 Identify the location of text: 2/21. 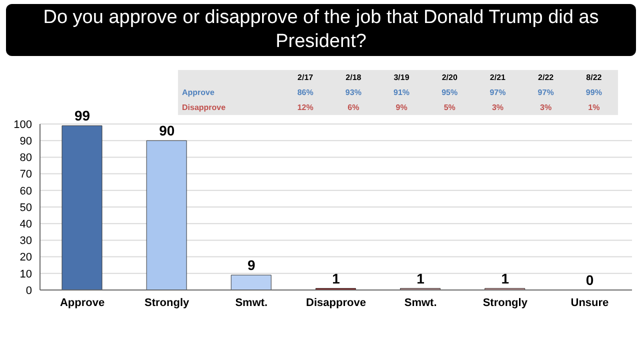
(497, 78).